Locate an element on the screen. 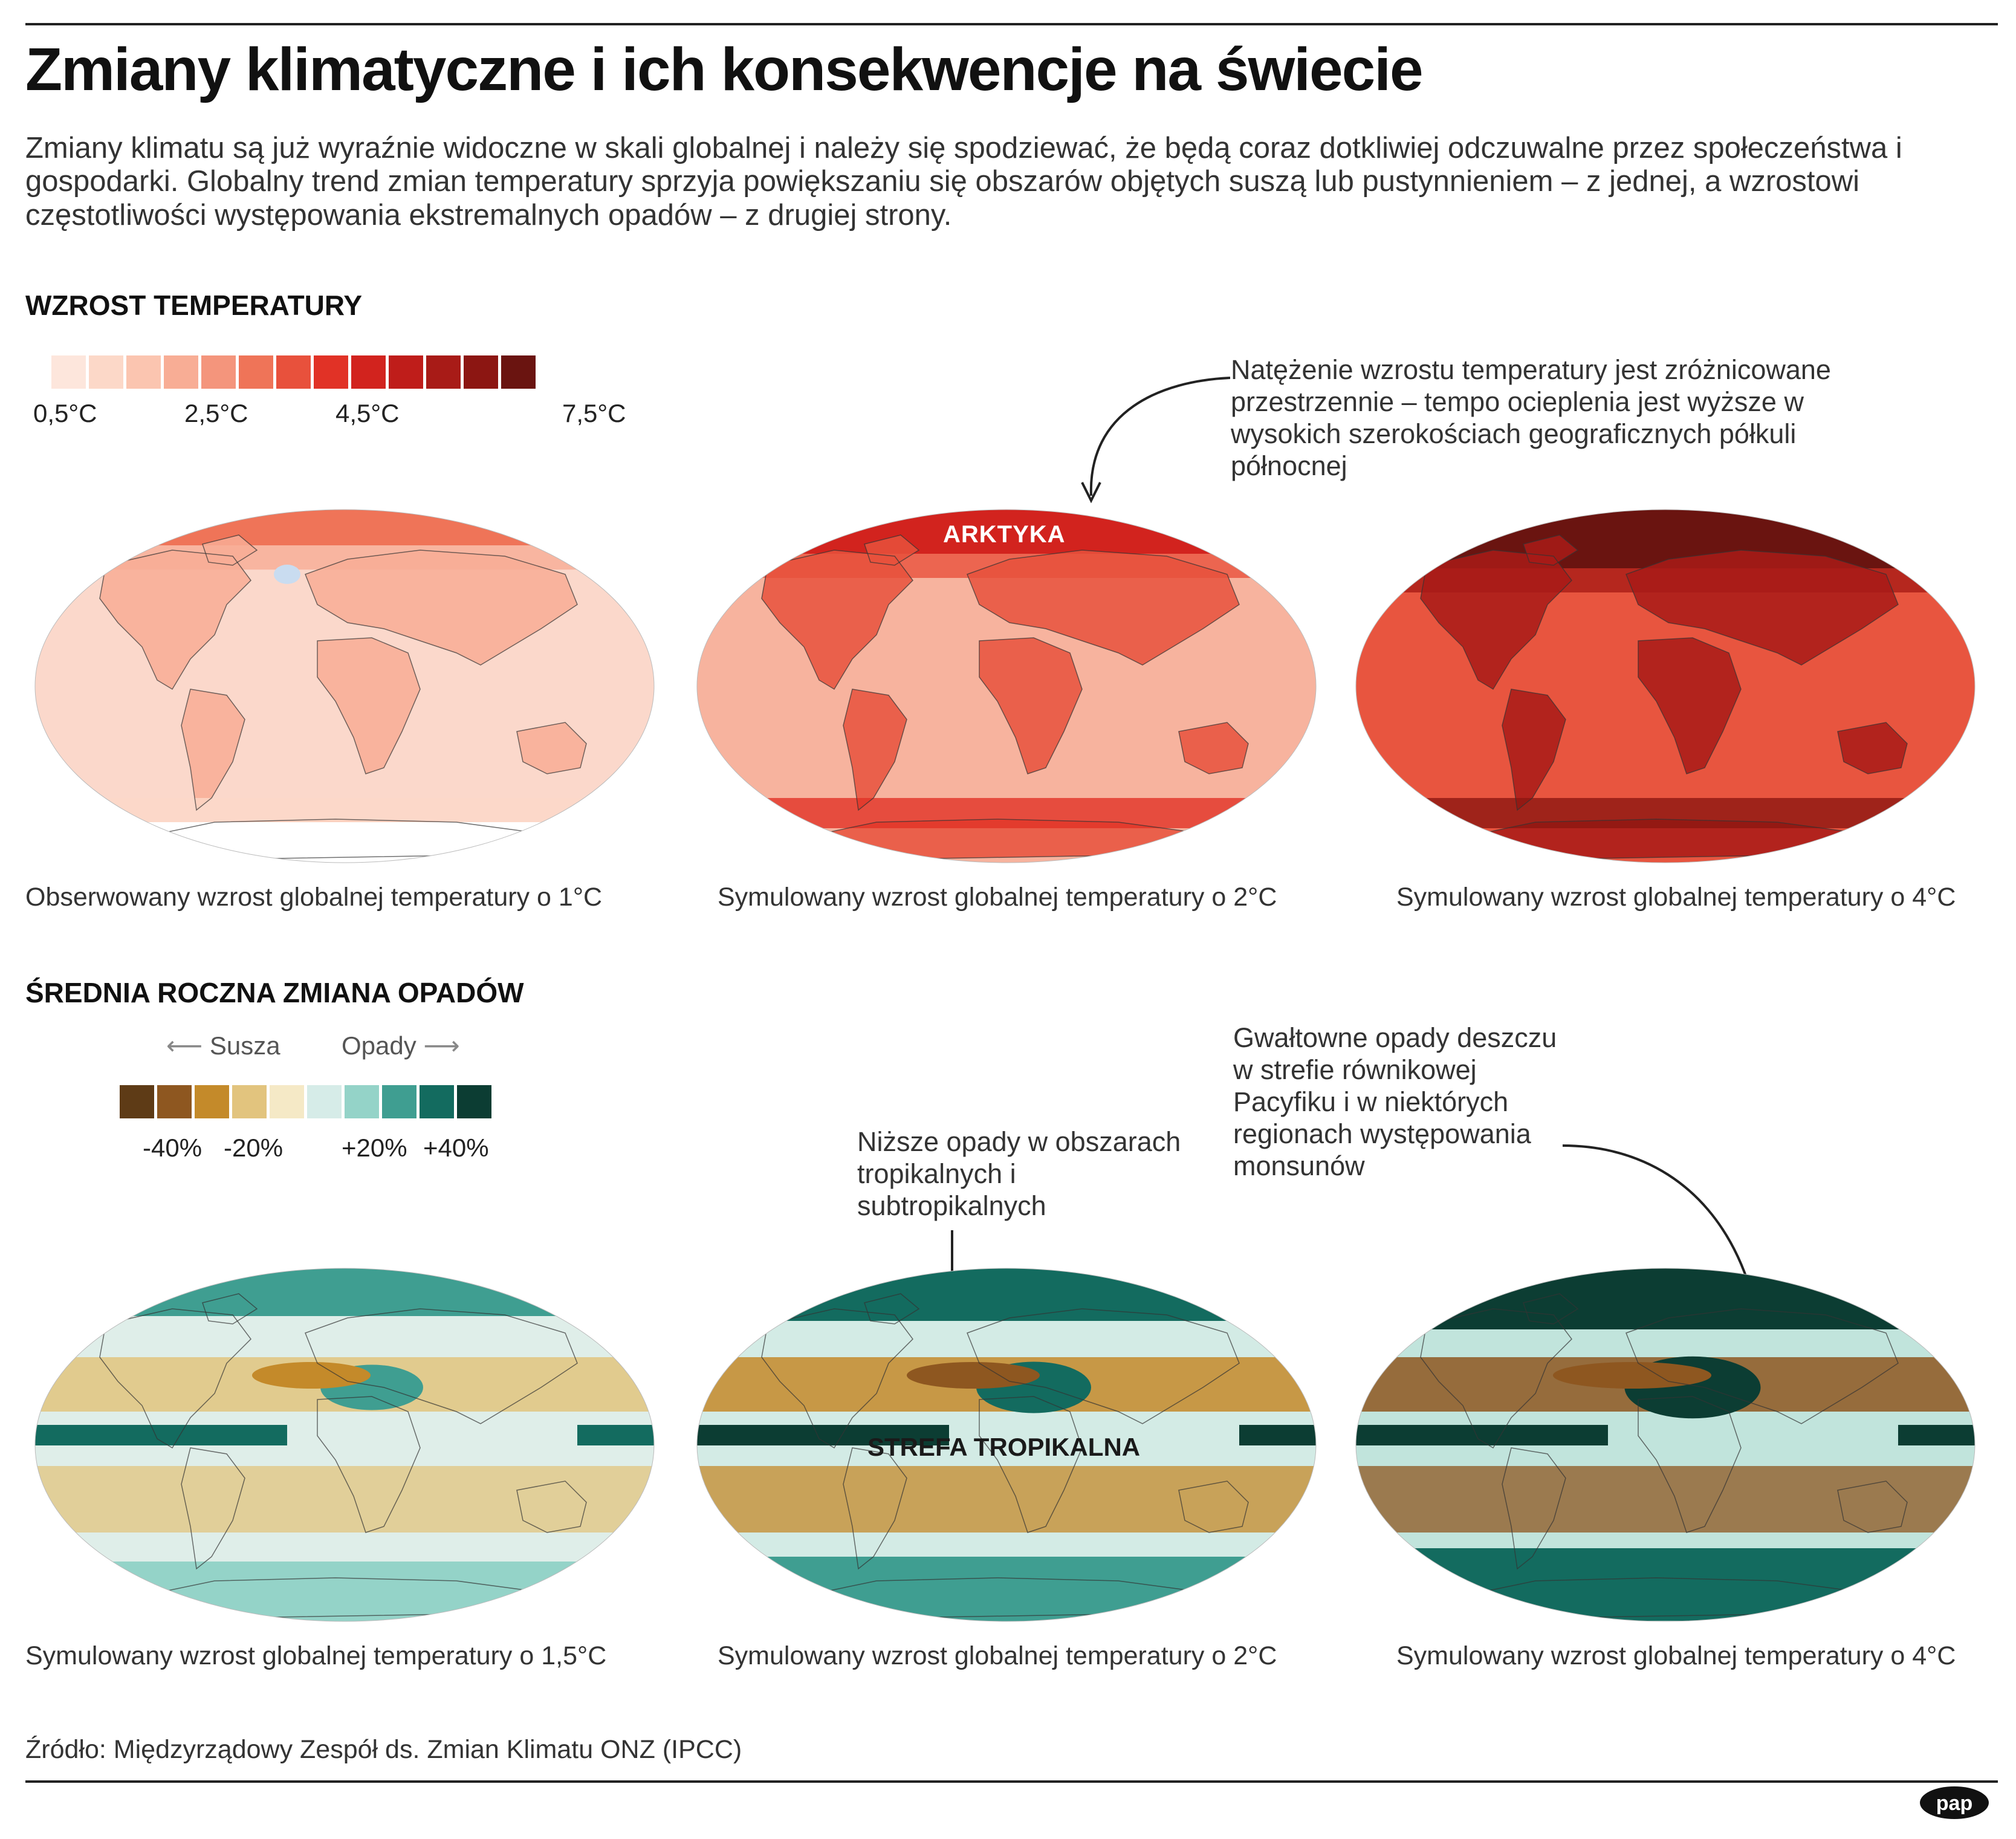 The height and width of the screenshot is (1839, 2016). precip-legend-label: -40% is located at coordinates (173, 1148).